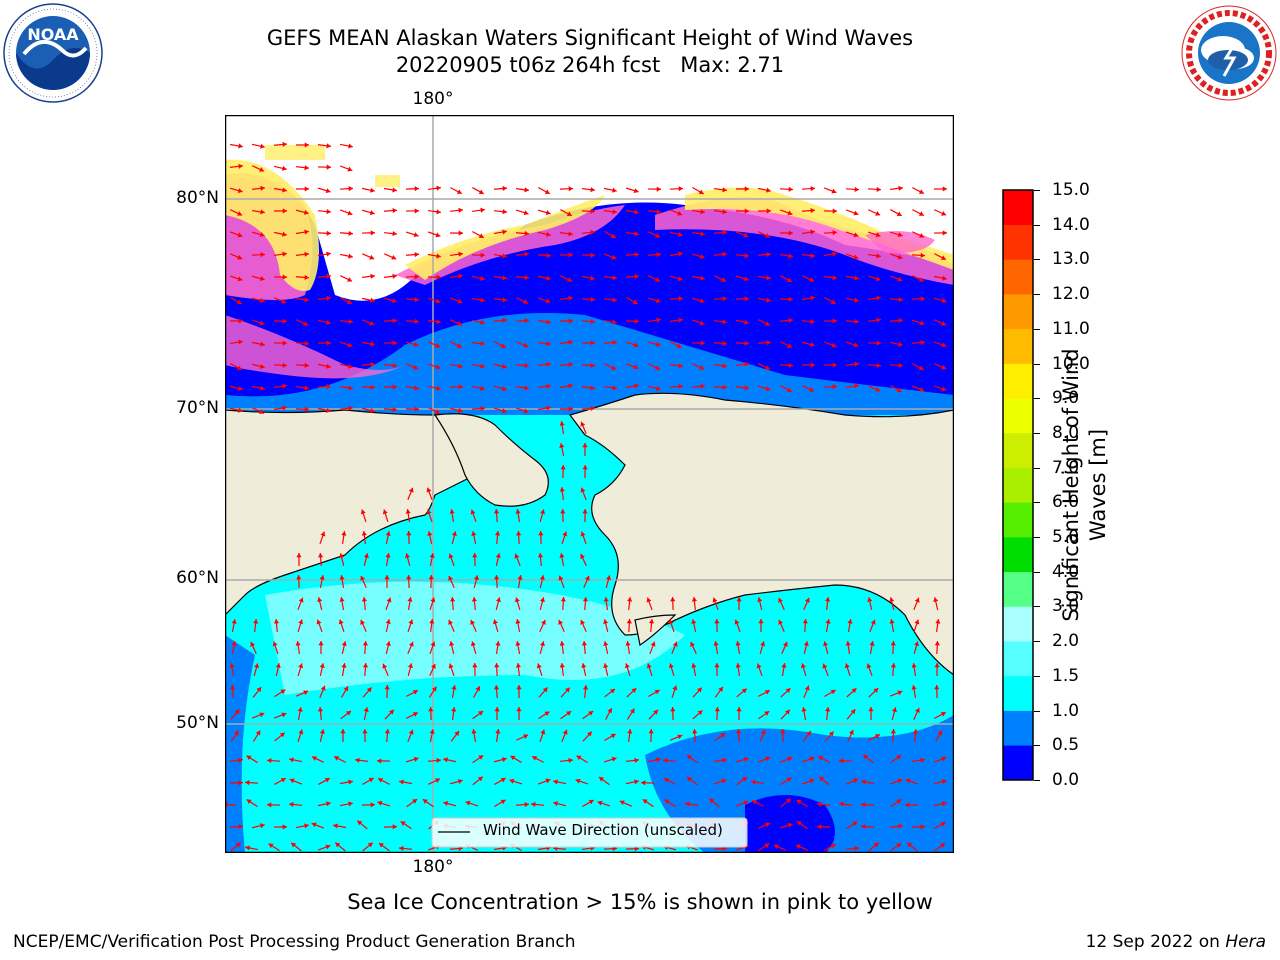 The height and width of the screenshot is (960, 1280). I want to click on colorbar-tick-label: 9.0, so click(1066, 398).